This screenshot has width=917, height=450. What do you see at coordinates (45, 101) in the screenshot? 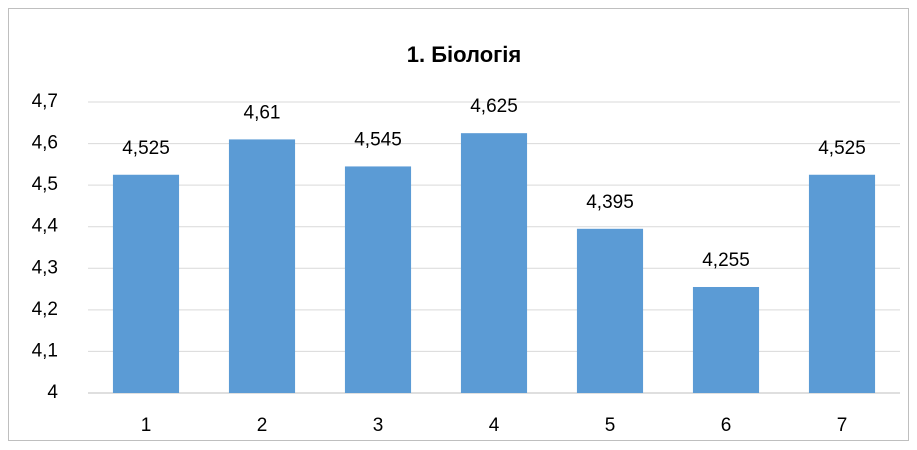
I see `y-tick-label: 4,7` at bounding box center [45, 101].